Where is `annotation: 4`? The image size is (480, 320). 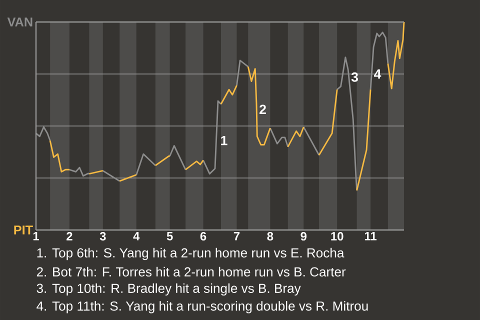
annotation: 4 is located at coordinates (378, 74).